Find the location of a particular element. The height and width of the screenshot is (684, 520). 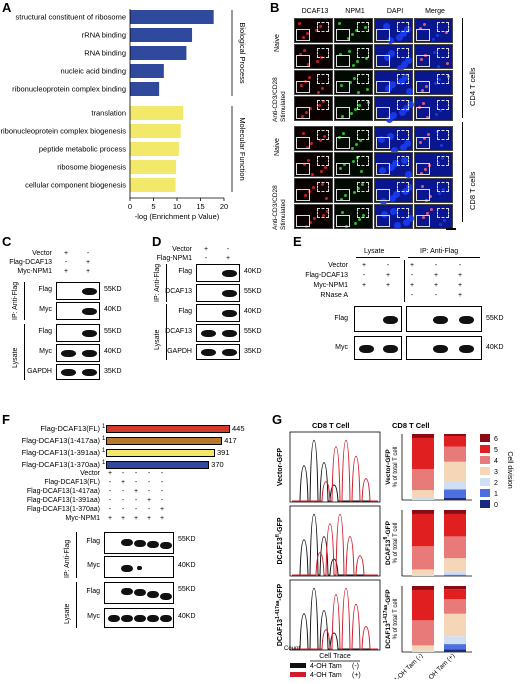

bar-y-label: % of total T cell is located at coordinates (396, 619).